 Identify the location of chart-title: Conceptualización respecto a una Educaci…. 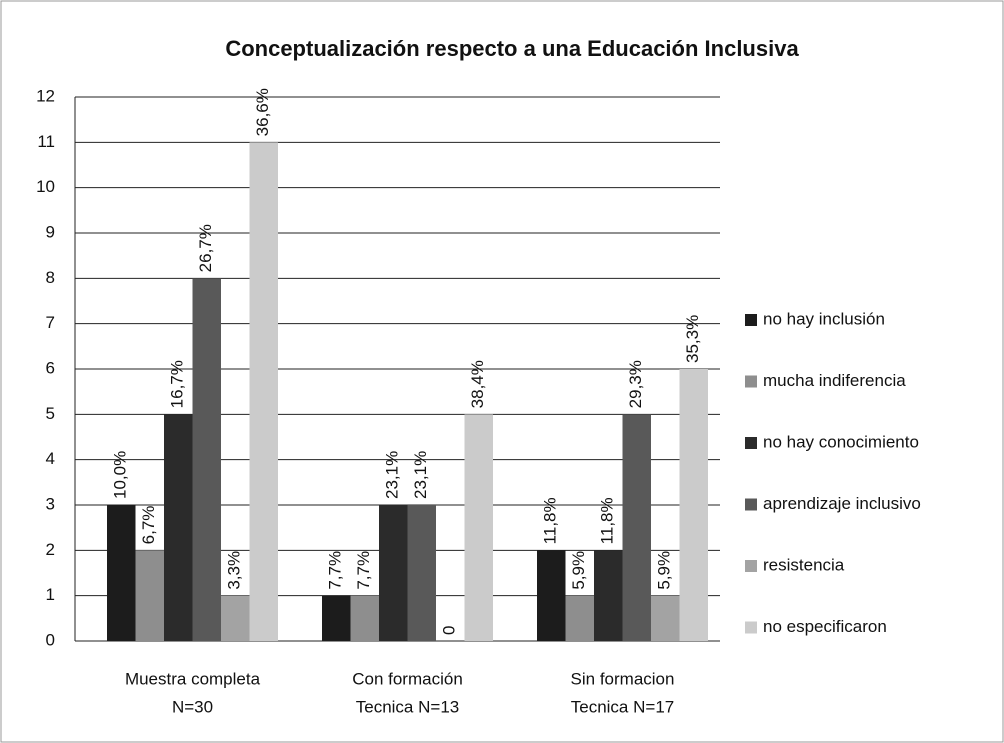
(512, 48).